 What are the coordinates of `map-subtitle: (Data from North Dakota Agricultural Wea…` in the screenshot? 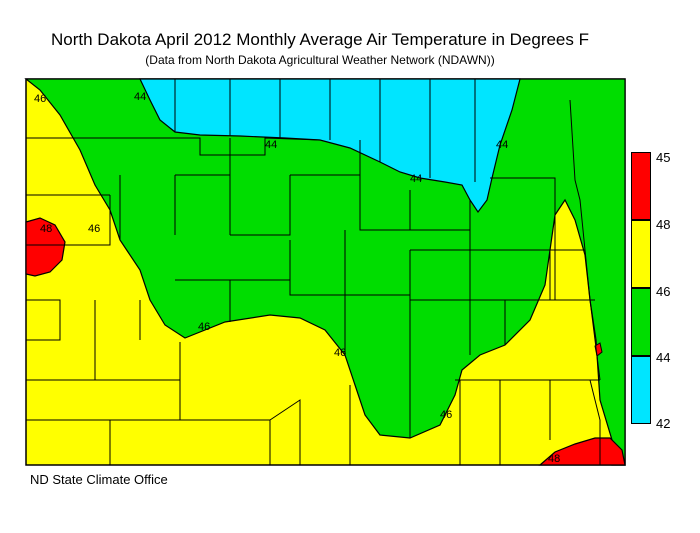 It's located at (320, 60).